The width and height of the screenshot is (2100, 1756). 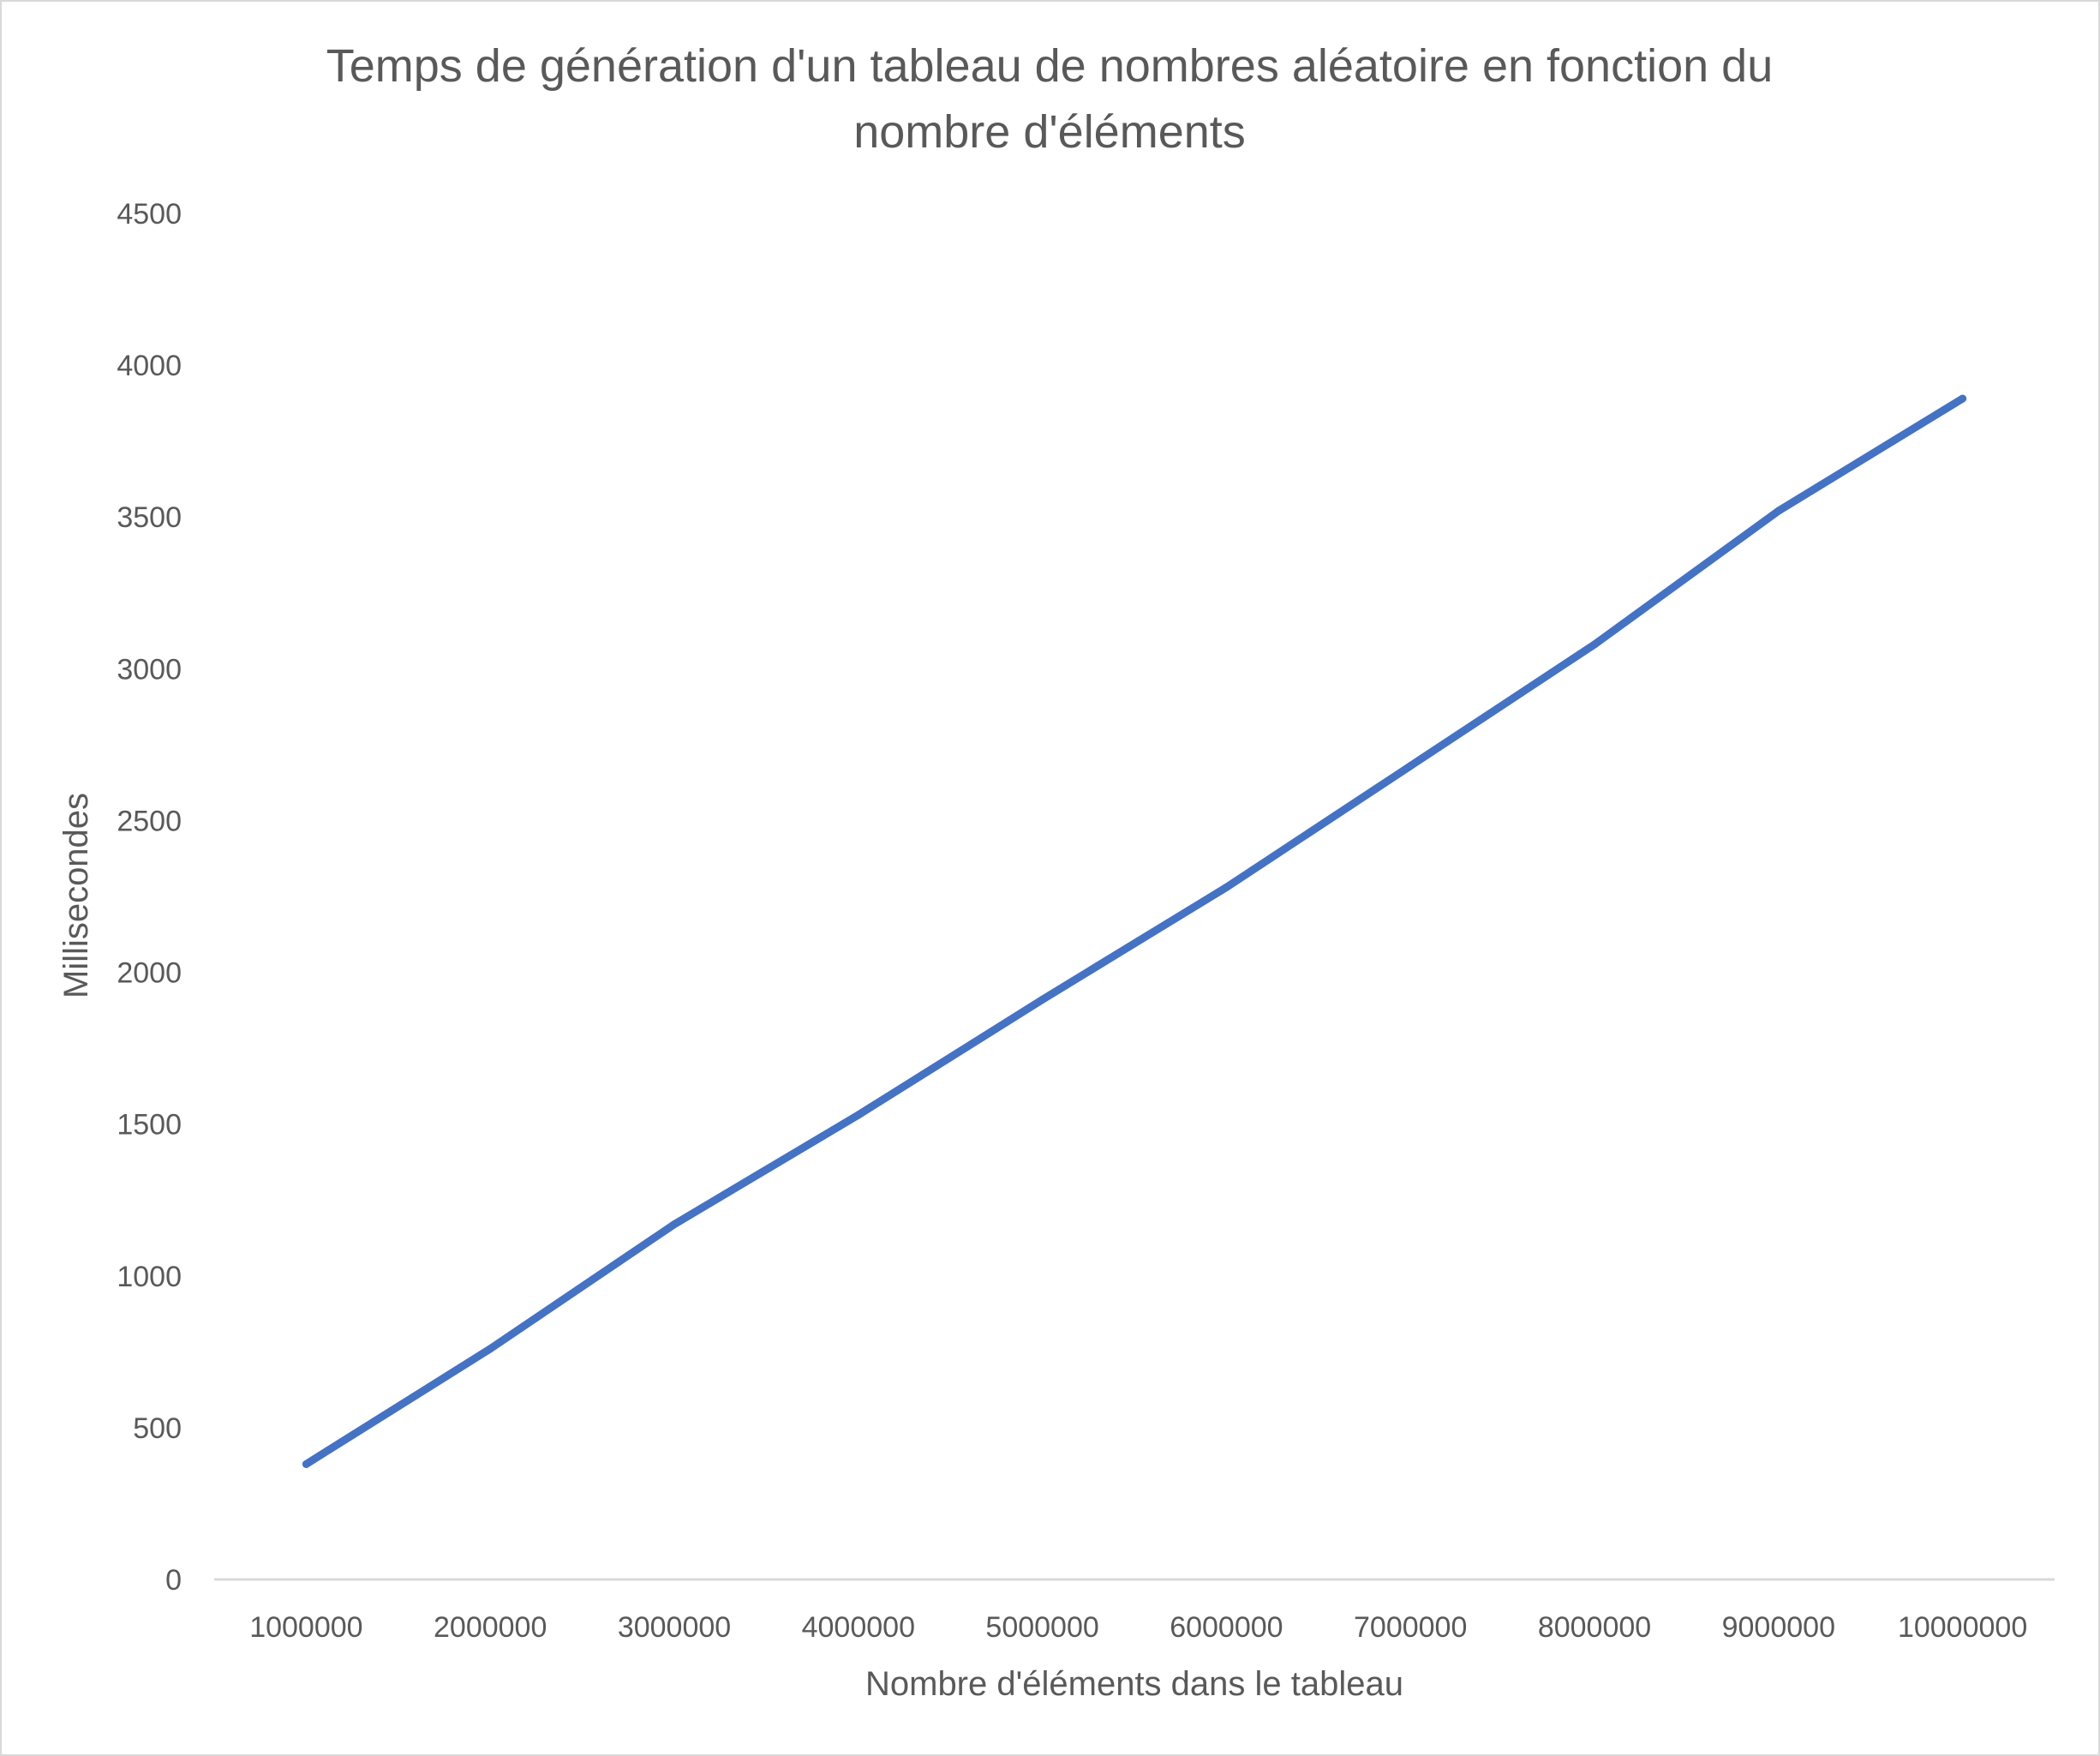 What do you see at coordinates (149, 517) in the screenshot?
I see `y-tick-label: 3500` at bounding box center [149, 517].